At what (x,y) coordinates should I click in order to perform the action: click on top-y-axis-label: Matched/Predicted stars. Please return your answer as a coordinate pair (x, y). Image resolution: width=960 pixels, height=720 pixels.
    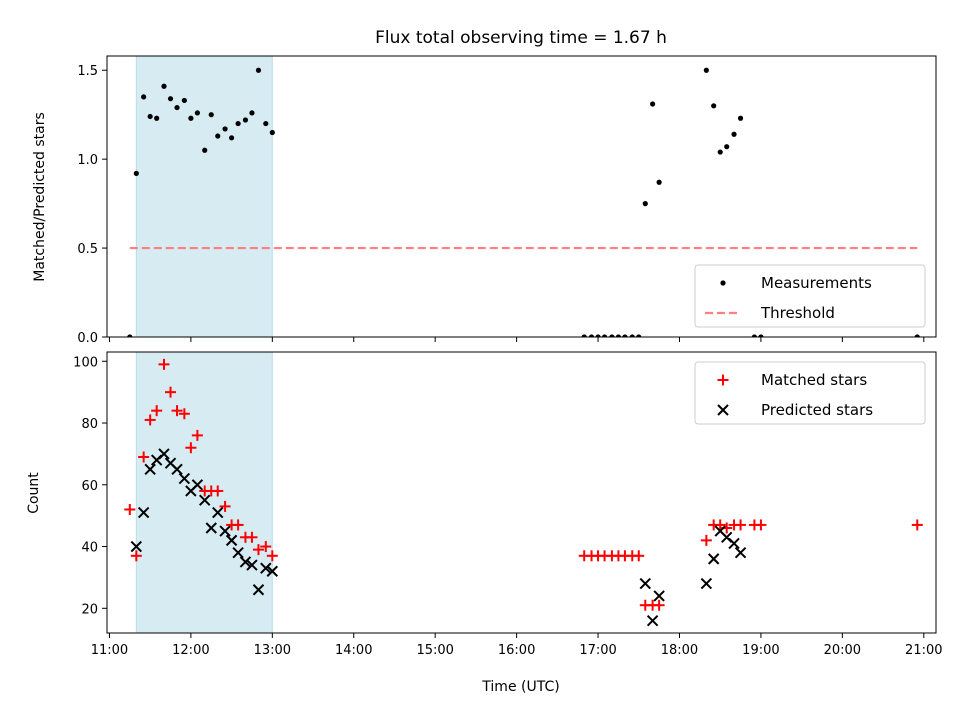
    Looking at the image, I should click on (40, 197).